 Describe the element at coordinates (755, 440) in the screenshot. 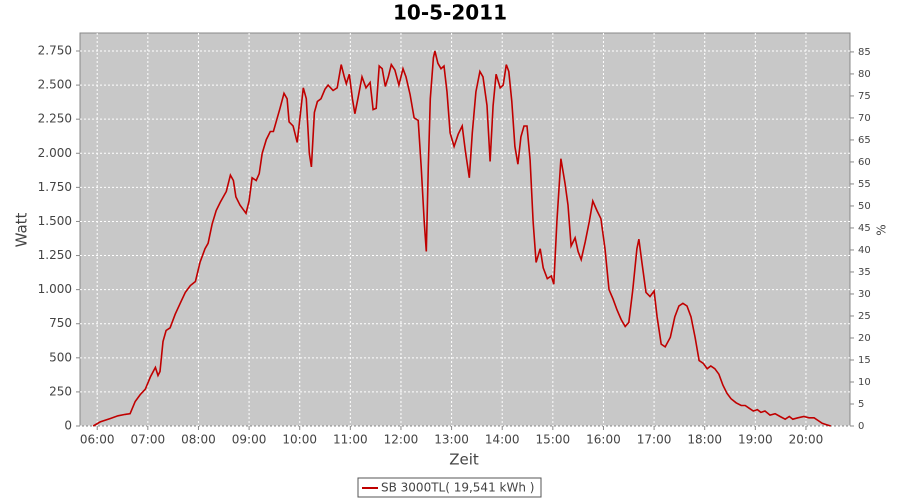

I see `x-tick-label: 19:00` at that location.